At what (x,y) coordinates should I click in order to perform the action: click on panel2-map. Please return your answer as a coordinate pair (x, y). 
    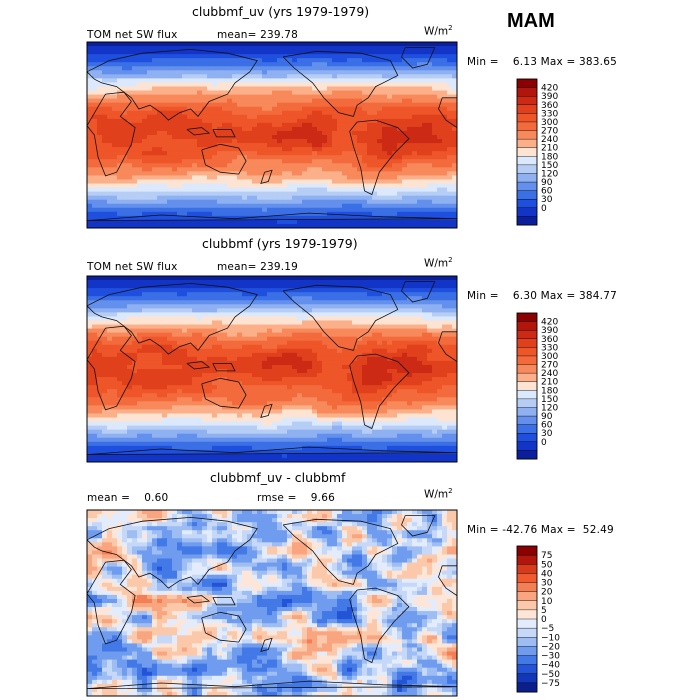
    Looking at the image, I should click on (272, 369).